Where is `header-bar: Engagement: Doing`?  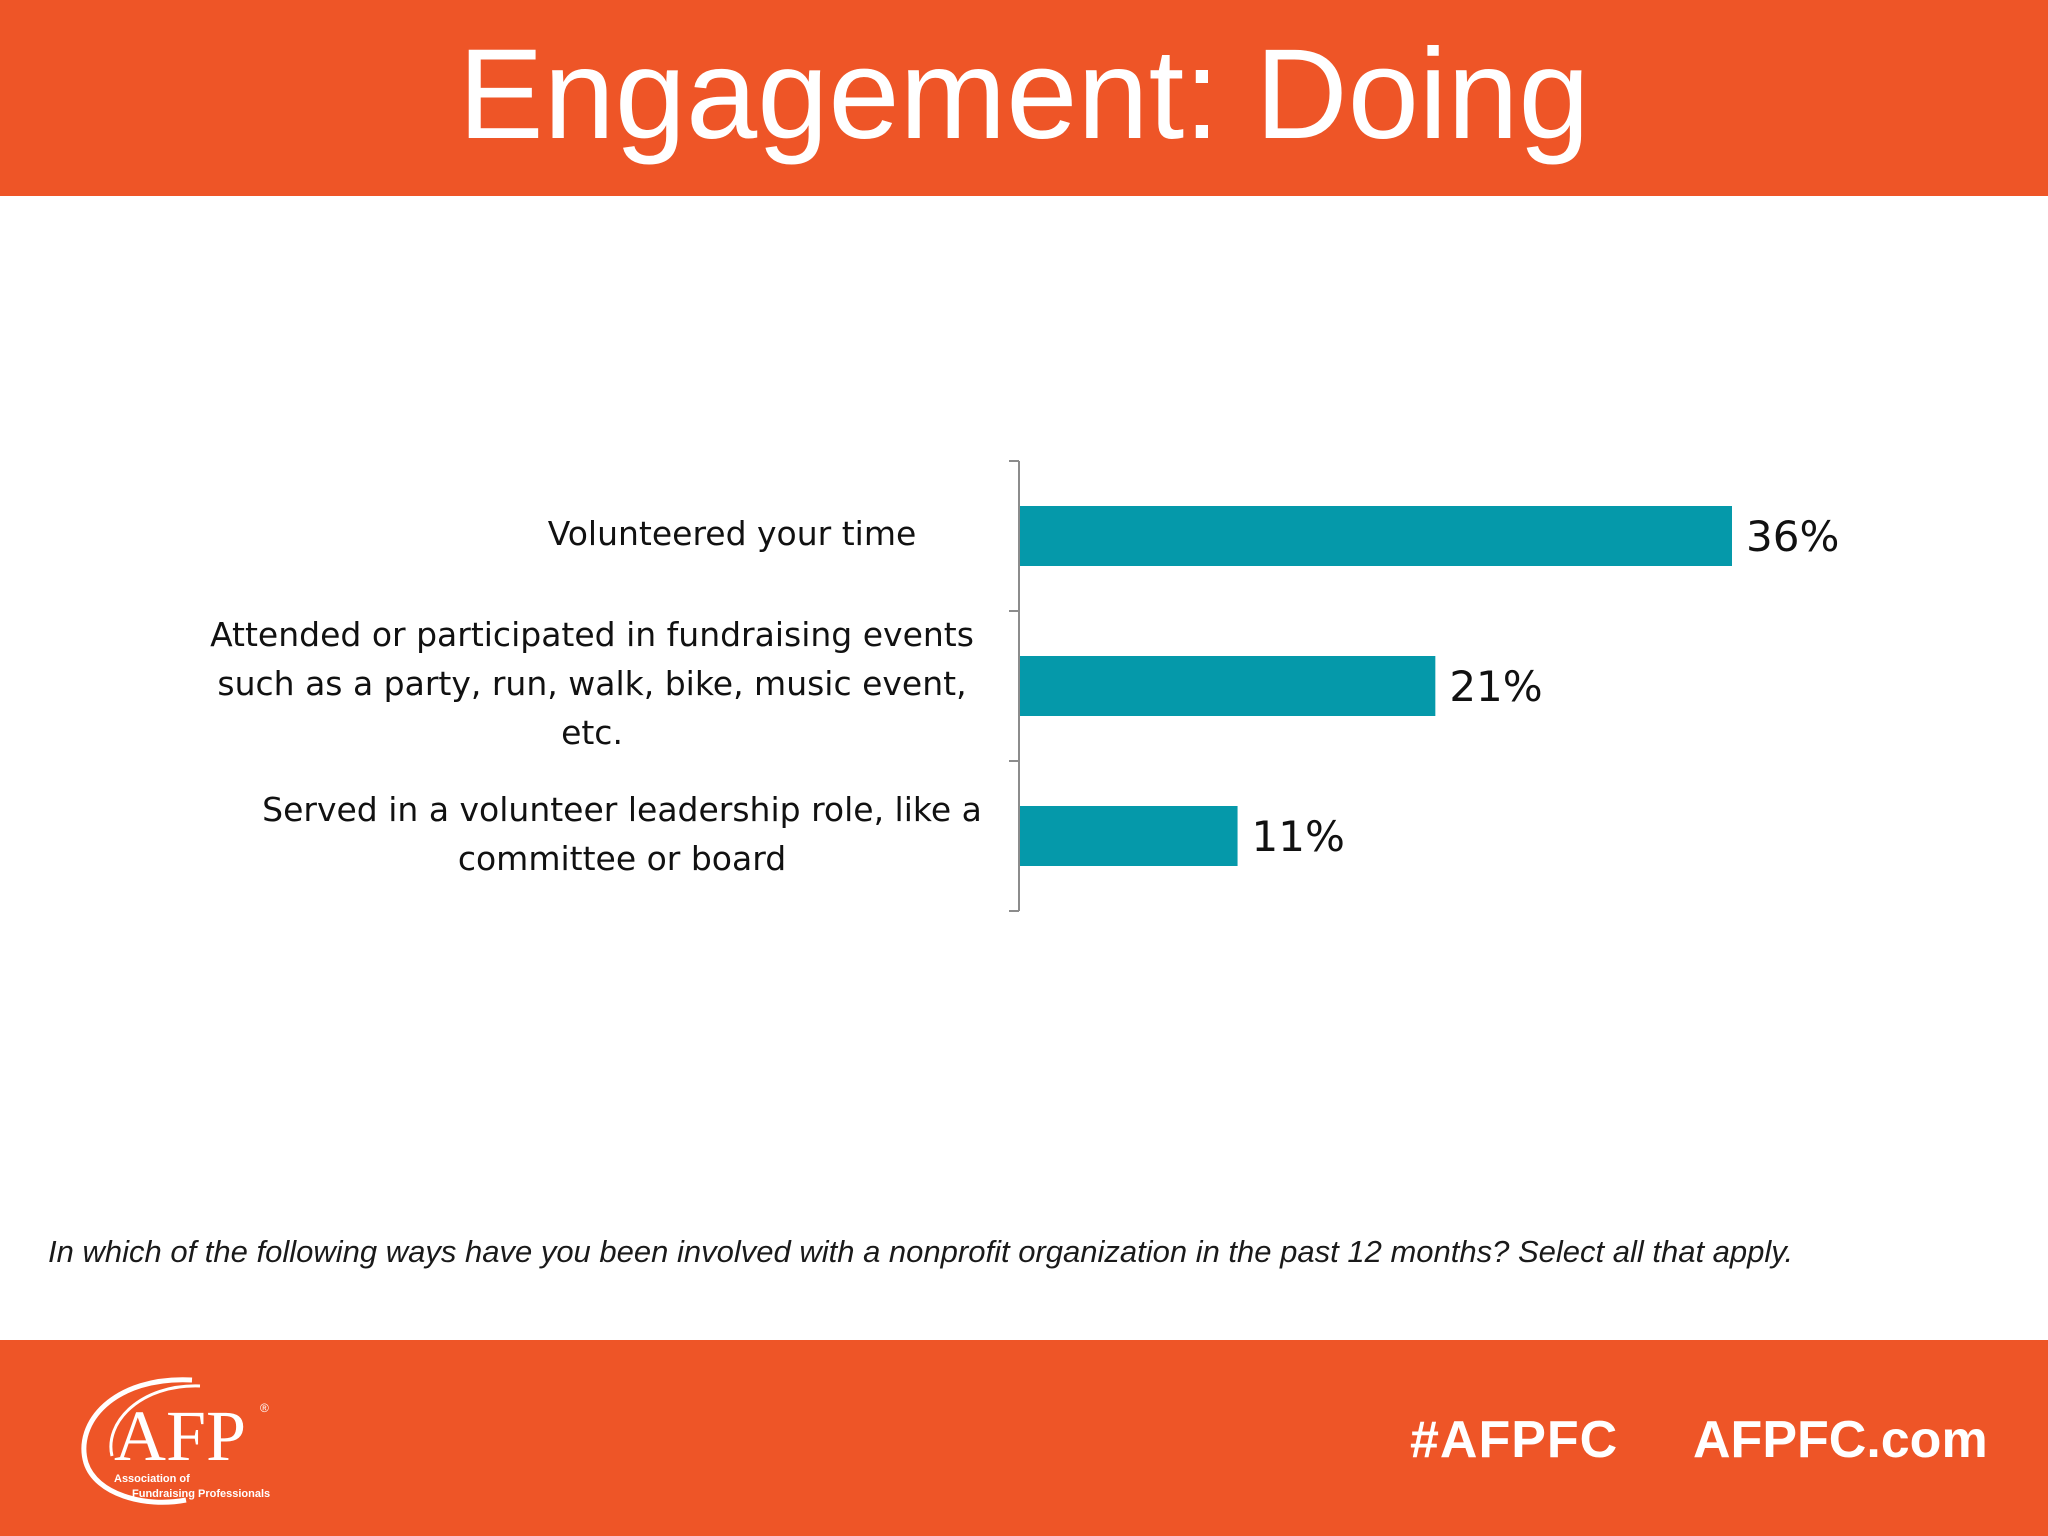
header-bar: Engagement: Doing is located at coordinates (1024, 98).